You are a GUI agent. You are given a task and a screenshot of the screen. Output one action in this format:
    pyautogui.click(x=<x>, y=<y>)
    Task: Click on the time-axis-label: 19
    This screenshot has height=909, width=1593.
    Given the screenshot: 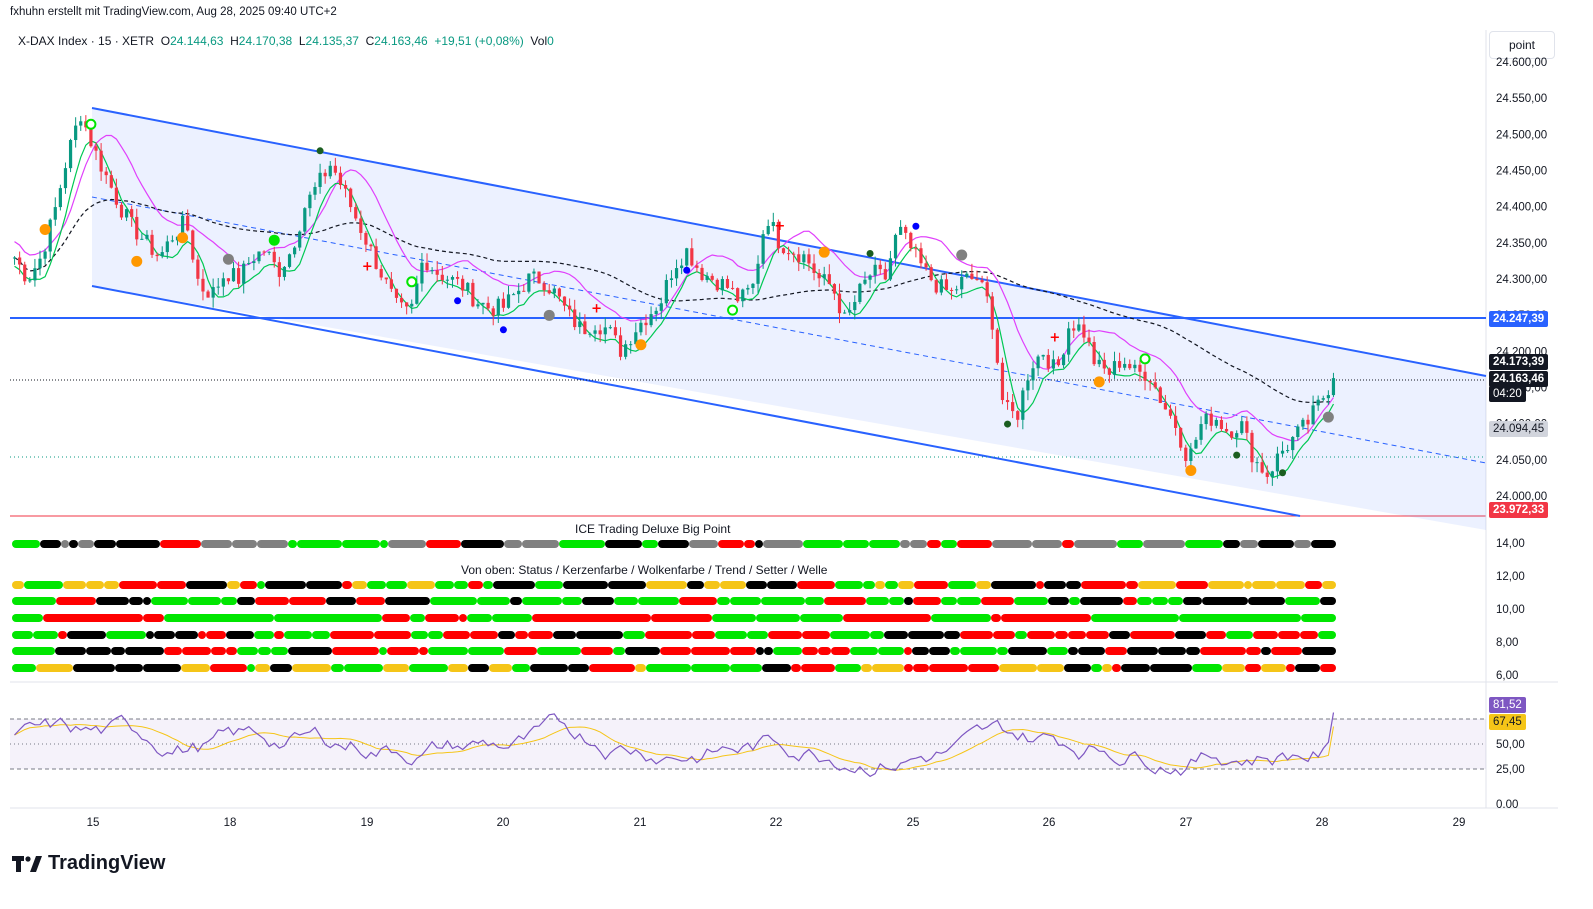 What is the action you would take?
    pyautogui.click(x=367, y=823)
    